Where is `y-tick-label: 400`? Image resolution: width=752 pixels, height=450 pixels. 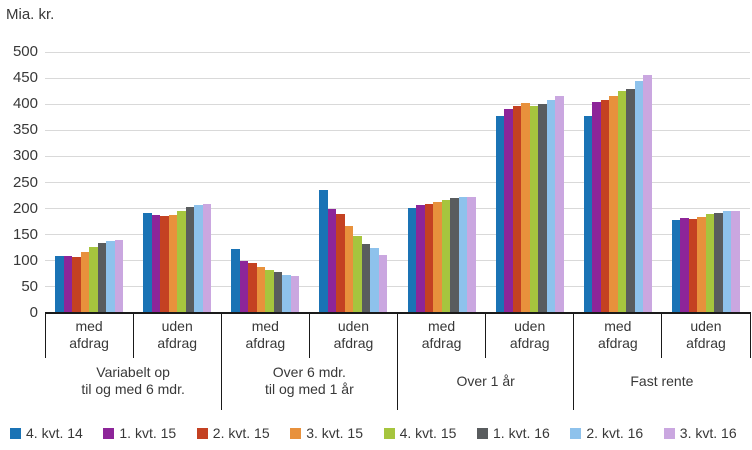 y-tick-label: 400 is located at coordinates (25, 104).